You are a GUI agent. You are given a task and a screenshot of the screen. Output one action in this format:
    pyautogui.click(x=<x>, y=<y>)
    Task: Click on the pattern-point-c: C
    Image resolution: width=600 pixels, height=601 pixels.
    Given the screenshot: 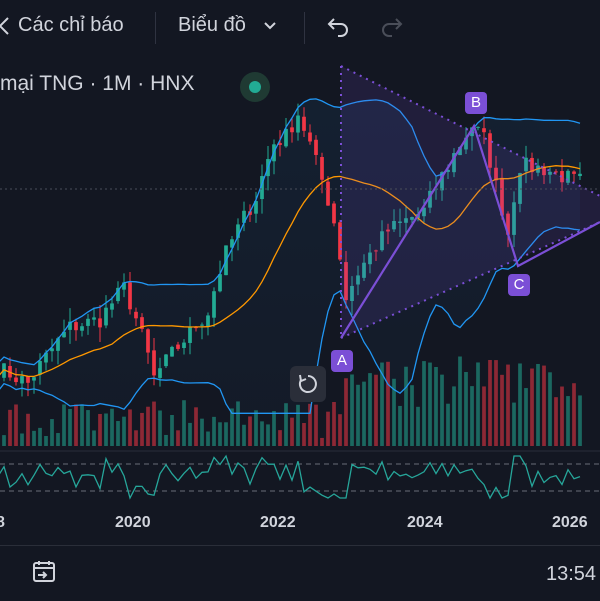 What is the action you would take?
    pyautogui.click(x=519, y=285)
    